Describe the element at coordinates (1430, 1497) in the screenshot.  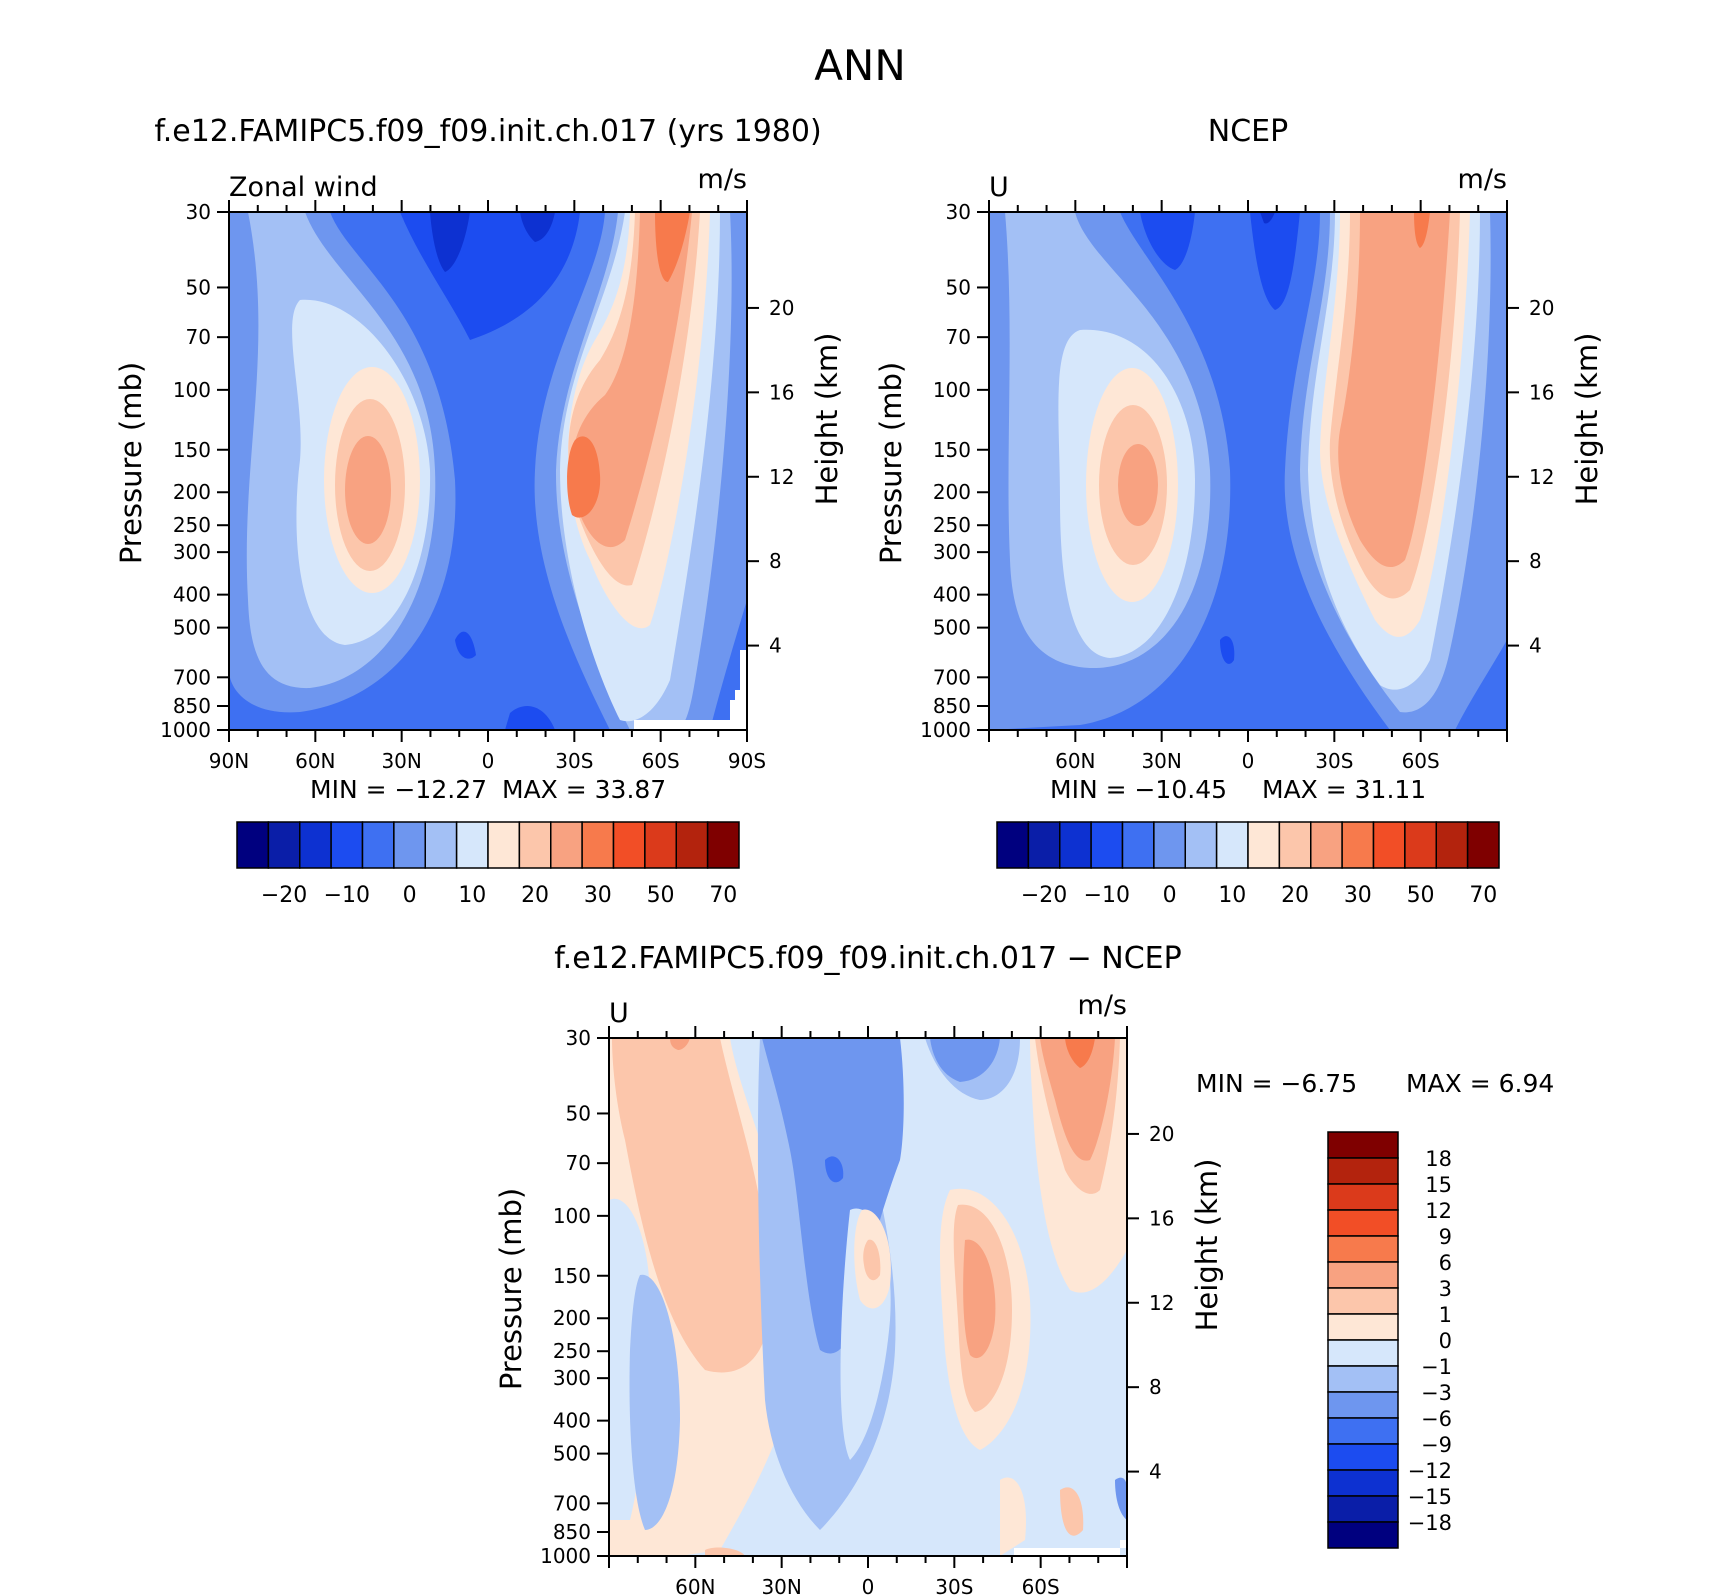
I see `labelbar-label: −15` at that location.